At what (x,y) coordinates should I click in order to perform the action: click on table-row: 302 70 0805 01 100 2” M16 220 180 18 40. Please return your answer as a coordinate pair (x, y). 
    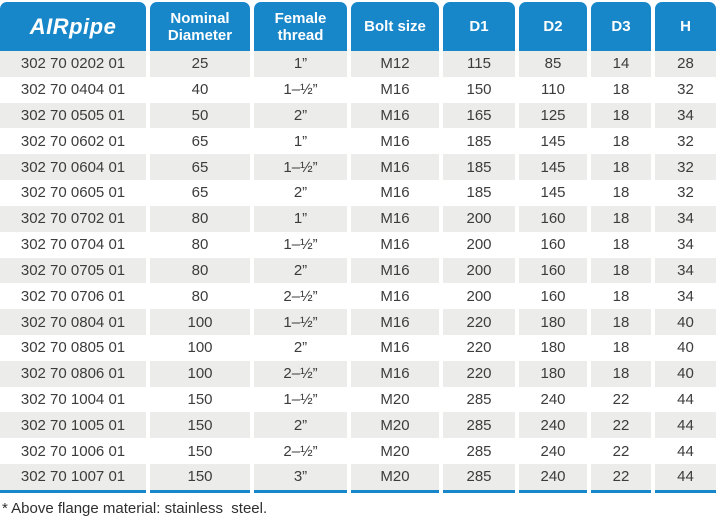
    Looking at the image, I should click on (358, 347).